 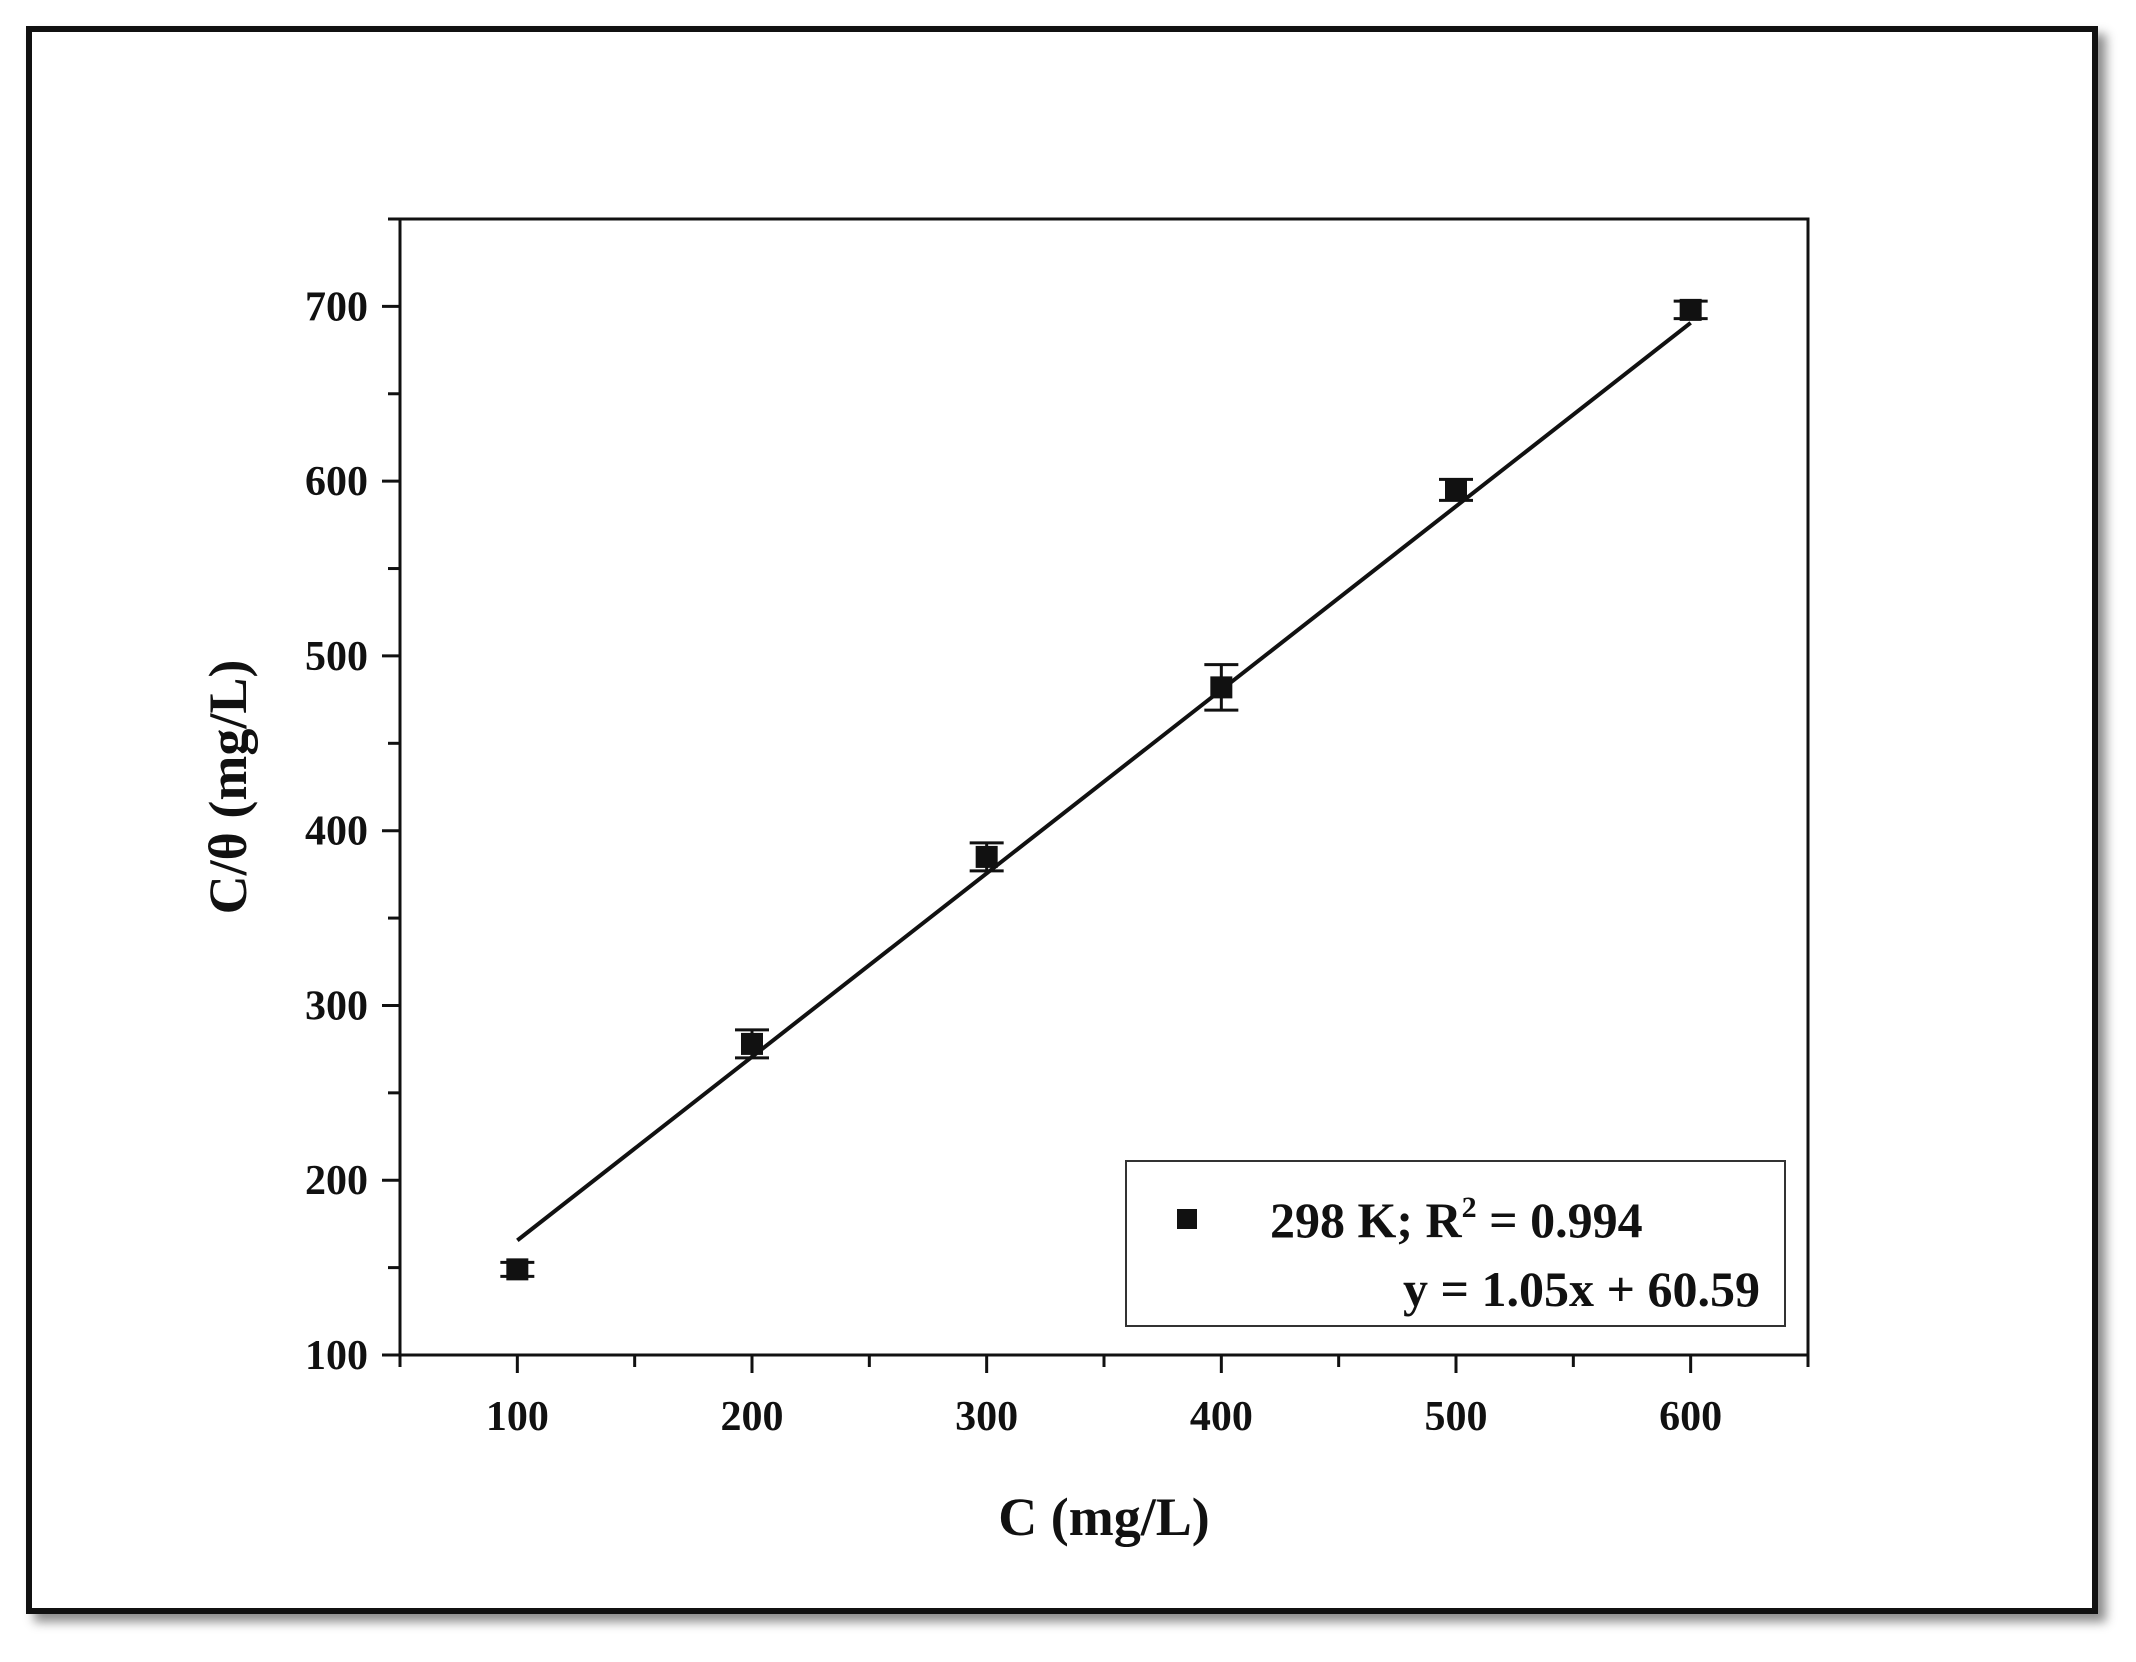 What do you see at coordinates (228, 787) in the screenshot?
I see `y-axis-label: C/θ (mg/L)` at bounding box center [228, 787].